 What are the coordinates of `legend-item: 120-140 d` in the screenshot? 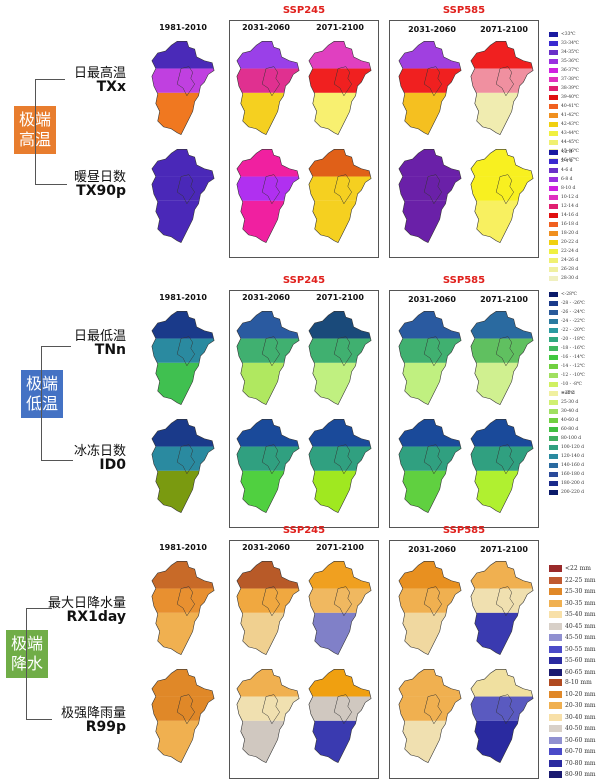 It's located at (574, 456).